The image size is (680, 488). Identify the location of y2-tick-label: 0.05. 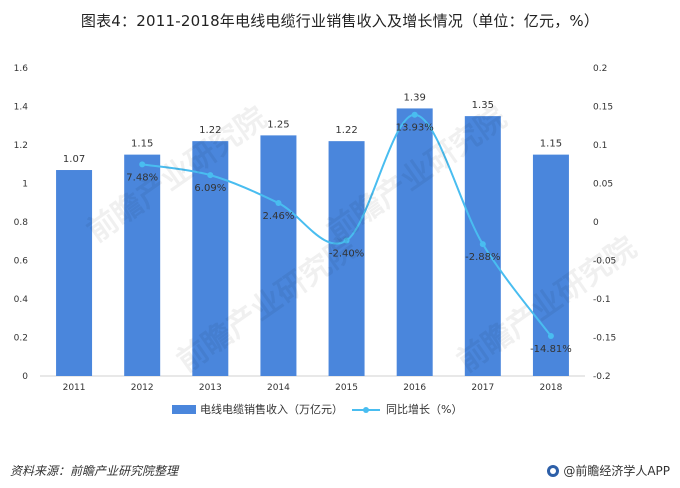
(603, 185).